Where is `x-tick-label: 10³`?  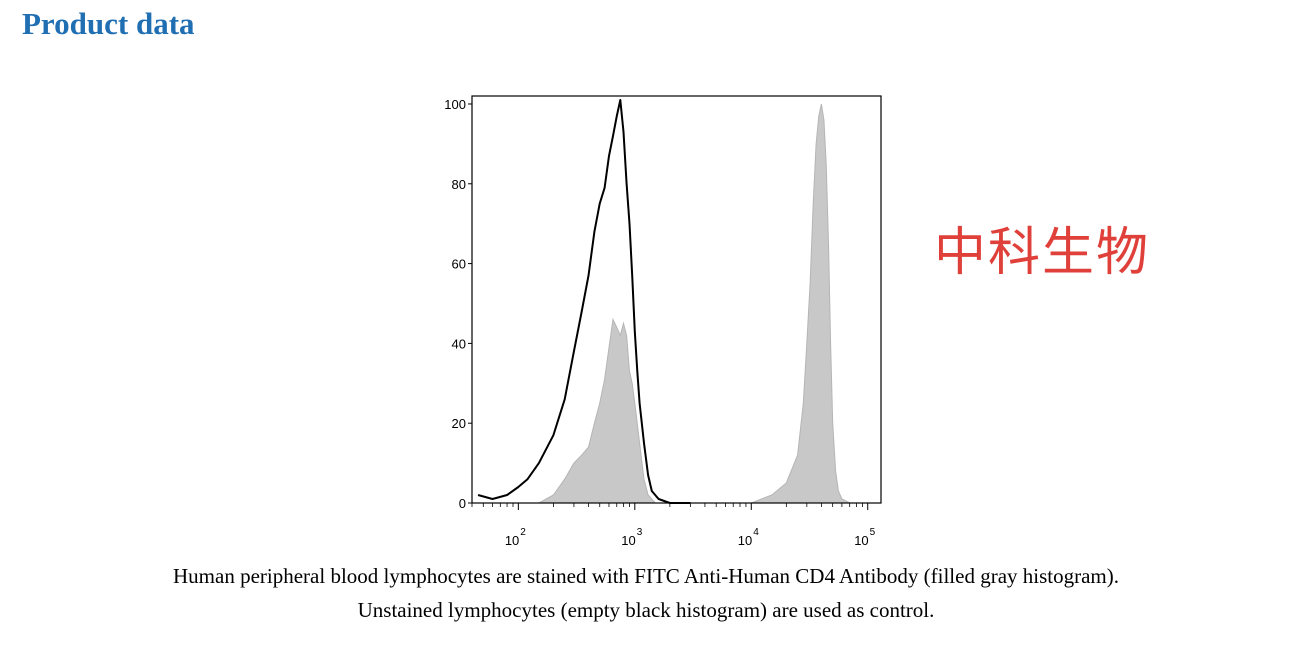
x-tick-label: 10³ is located at coordinates (631, 537).